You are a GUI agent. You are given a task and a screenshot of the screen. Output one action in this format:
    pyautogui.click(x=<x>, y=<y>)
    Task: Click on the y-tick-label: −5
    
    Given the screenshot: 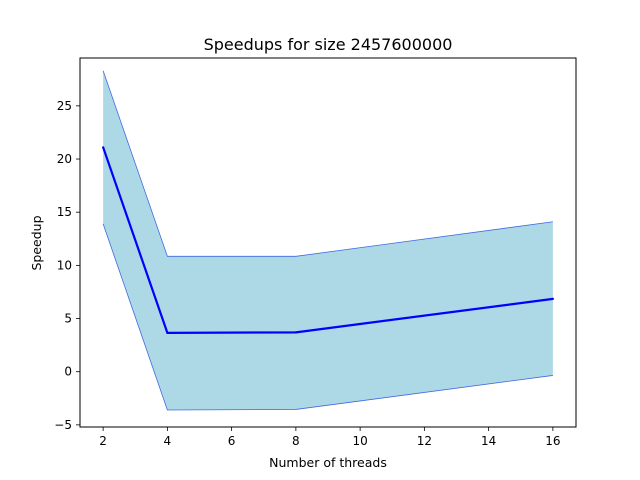 What is the action you would take?
    pyautogui.click(x=63, y=425)
    